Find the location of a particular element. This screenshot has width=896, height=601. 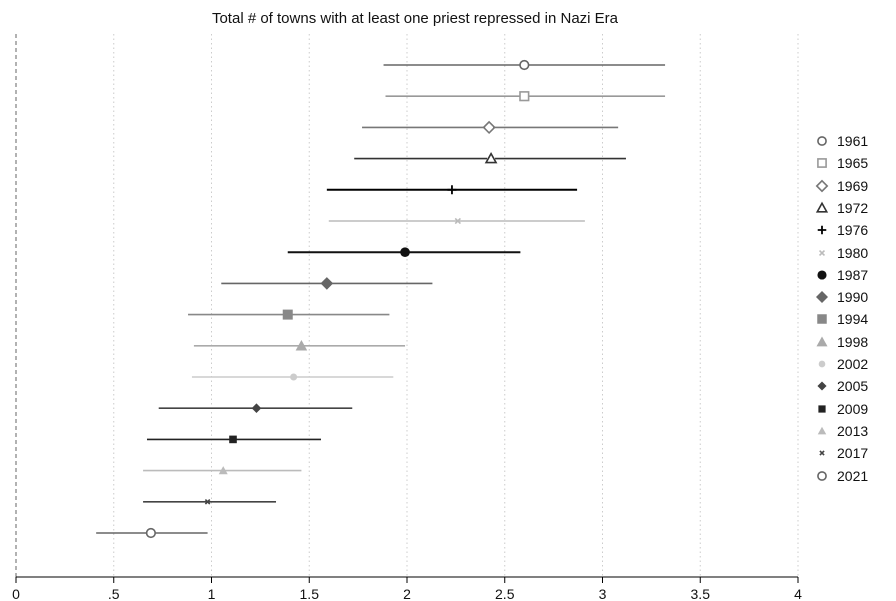

x-axis: 0 .5 1 1.5 2 2.5 3 3.5 4 is located at coordinates (407, 588).